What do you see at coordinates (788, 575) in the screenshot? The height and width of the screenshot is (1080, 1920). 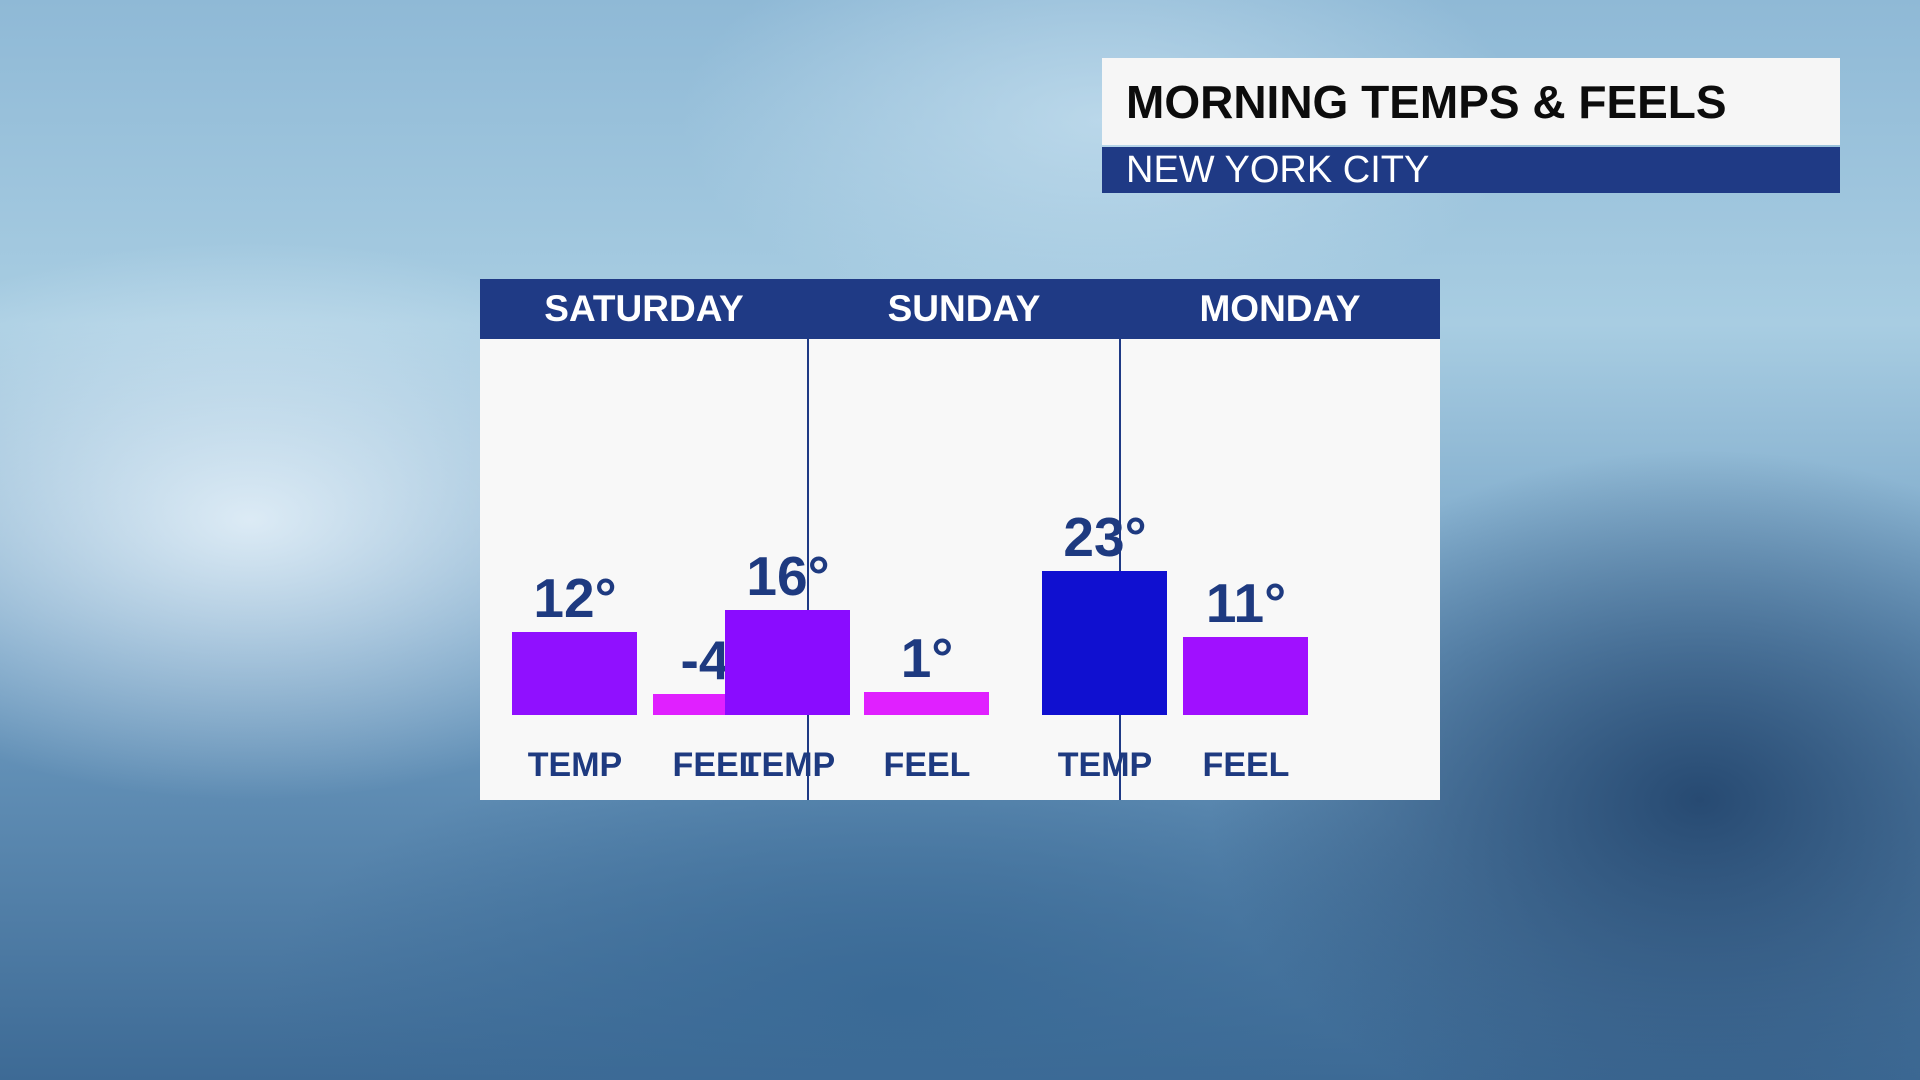 I see `data-label: 16°` at bounding box center [788, 575].